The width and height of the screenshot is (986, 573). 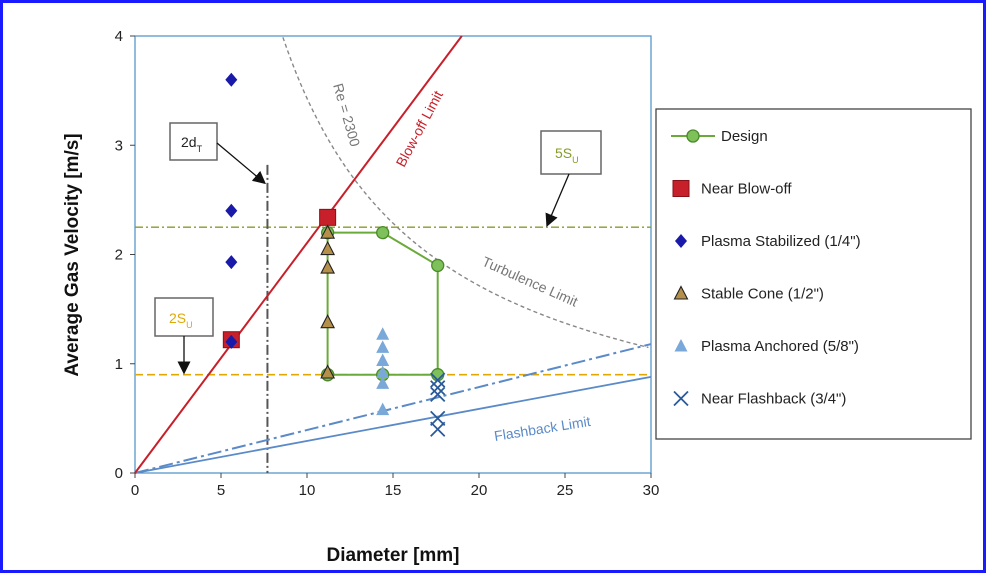 I want to click on two-dt-box, so click(x=193, y=141).